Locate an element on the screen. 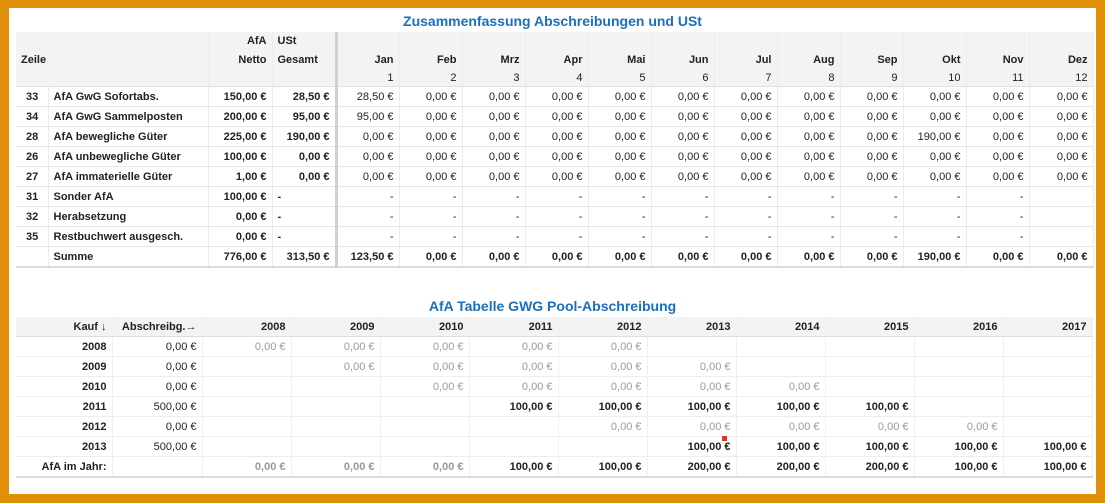 Image resolution: width=1105 pixels, height=503 pixels. ust-value: 0,00 € is located at coordinates (305, 156).